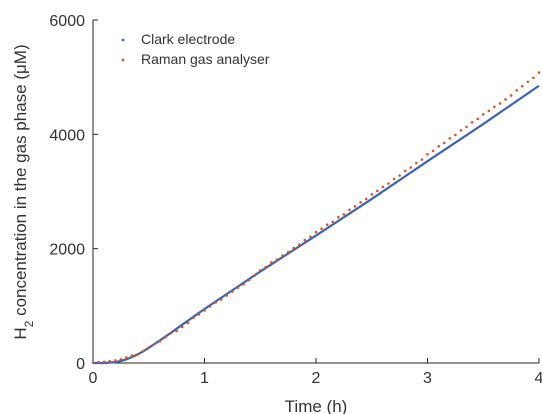 The image size is (542, 414). Describe the element at coordinates (204, 378) in the screenshot. I see `x-tick-label: 1` at that location.